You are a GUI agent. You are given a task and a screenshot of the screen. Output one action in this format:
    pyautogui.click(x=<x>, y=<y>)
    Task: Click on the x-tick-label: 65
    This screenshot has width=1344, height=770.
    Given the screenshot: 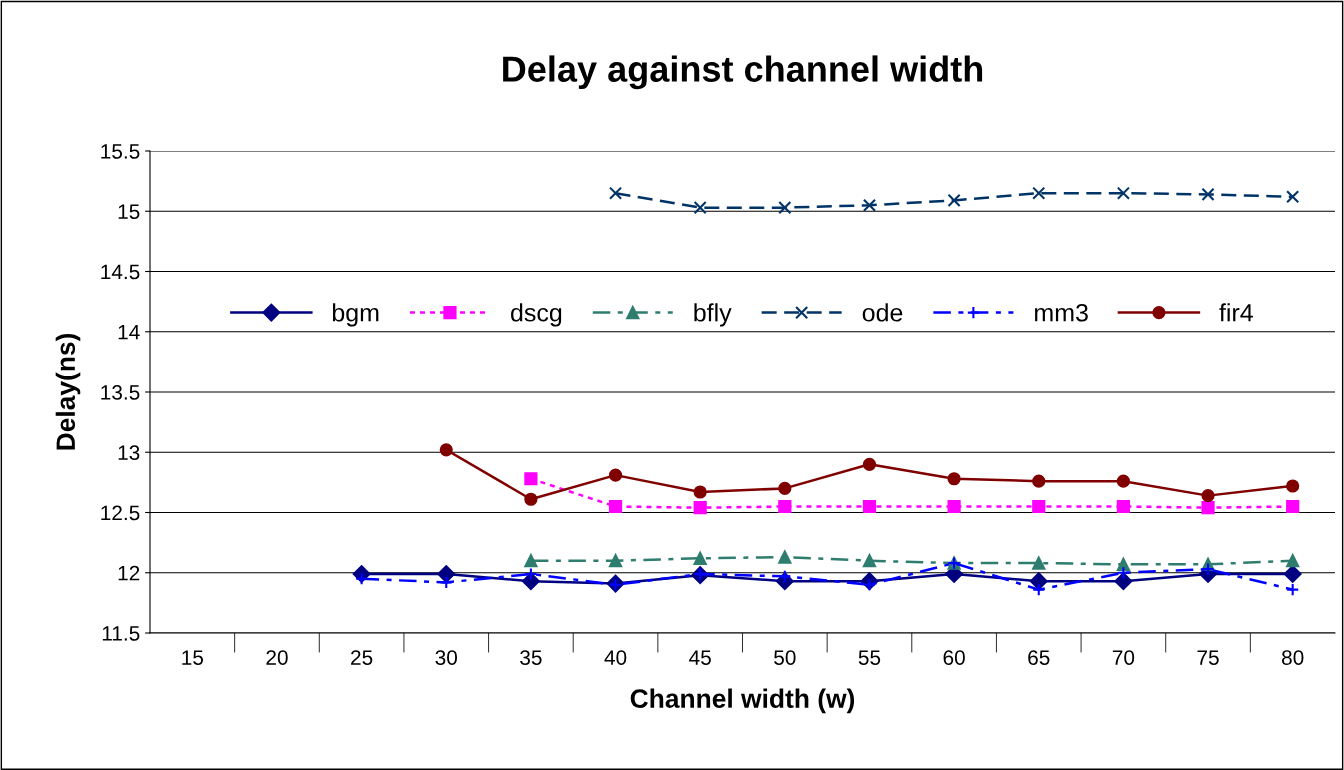 What is the action you would take?
    pyautogui.click(x=1039, y=657)
    